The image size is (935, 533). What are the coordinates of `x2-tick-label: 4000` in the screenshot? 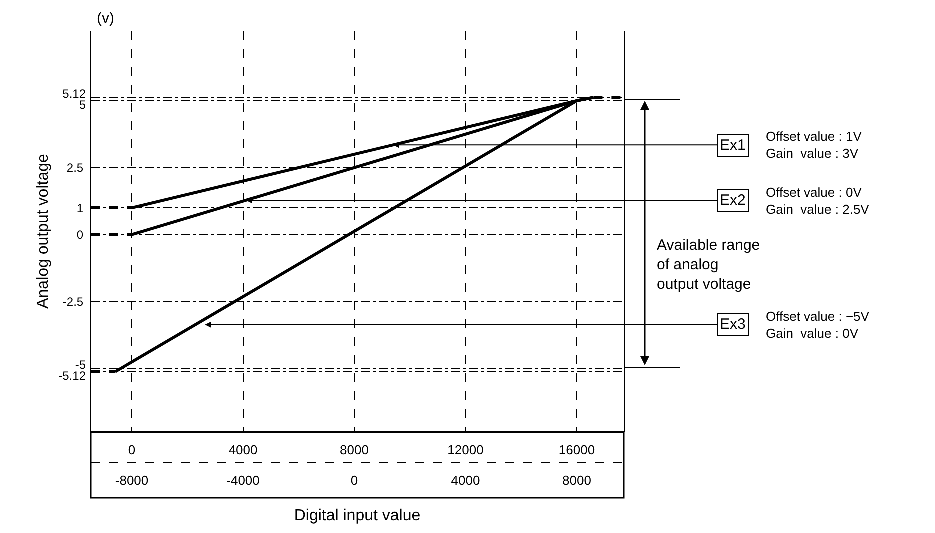 It's located at (465, 480).